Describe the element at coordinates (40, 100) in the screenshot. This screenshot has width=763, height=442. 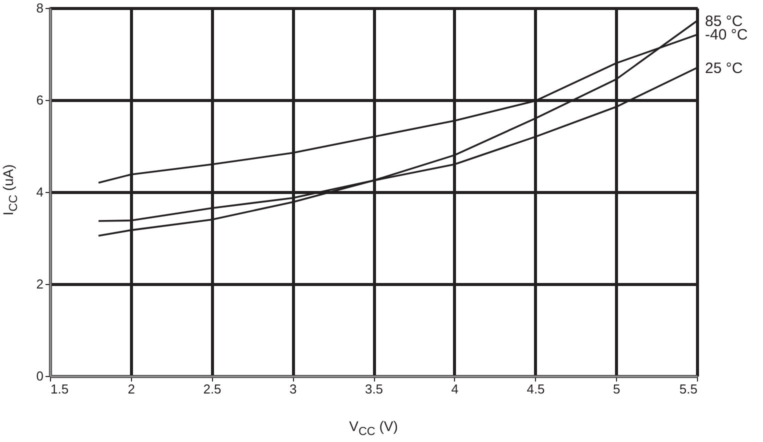
I see `y-tick-label: 6` at that location.